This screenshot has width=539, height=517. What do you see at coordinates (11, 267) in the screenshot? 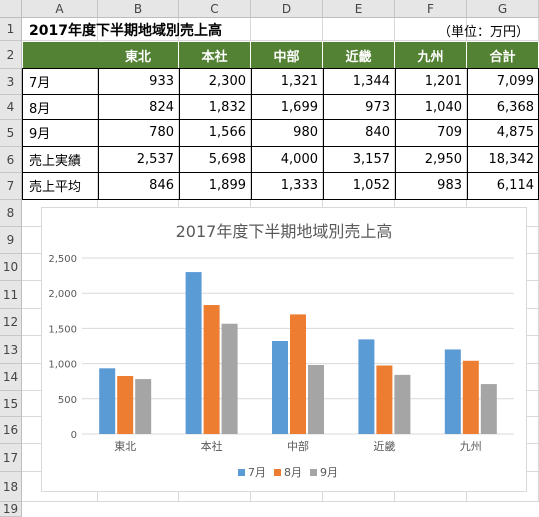
I see `row-header-10: 10` at bounding box center [11, 267].